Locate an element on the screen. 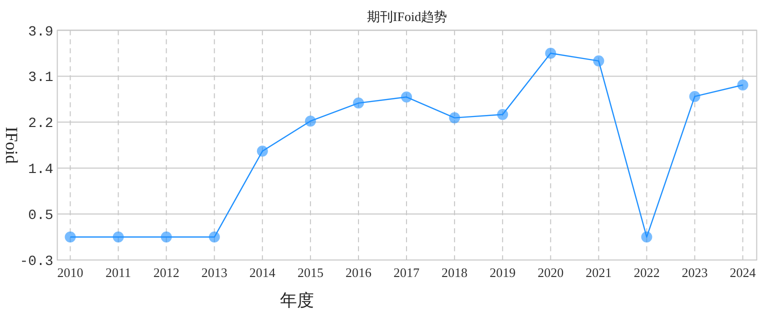 The height and width of the screenshot is (330, 782). chart-title: 期刊IFoid趋势 is located at coordinates (407, 16).